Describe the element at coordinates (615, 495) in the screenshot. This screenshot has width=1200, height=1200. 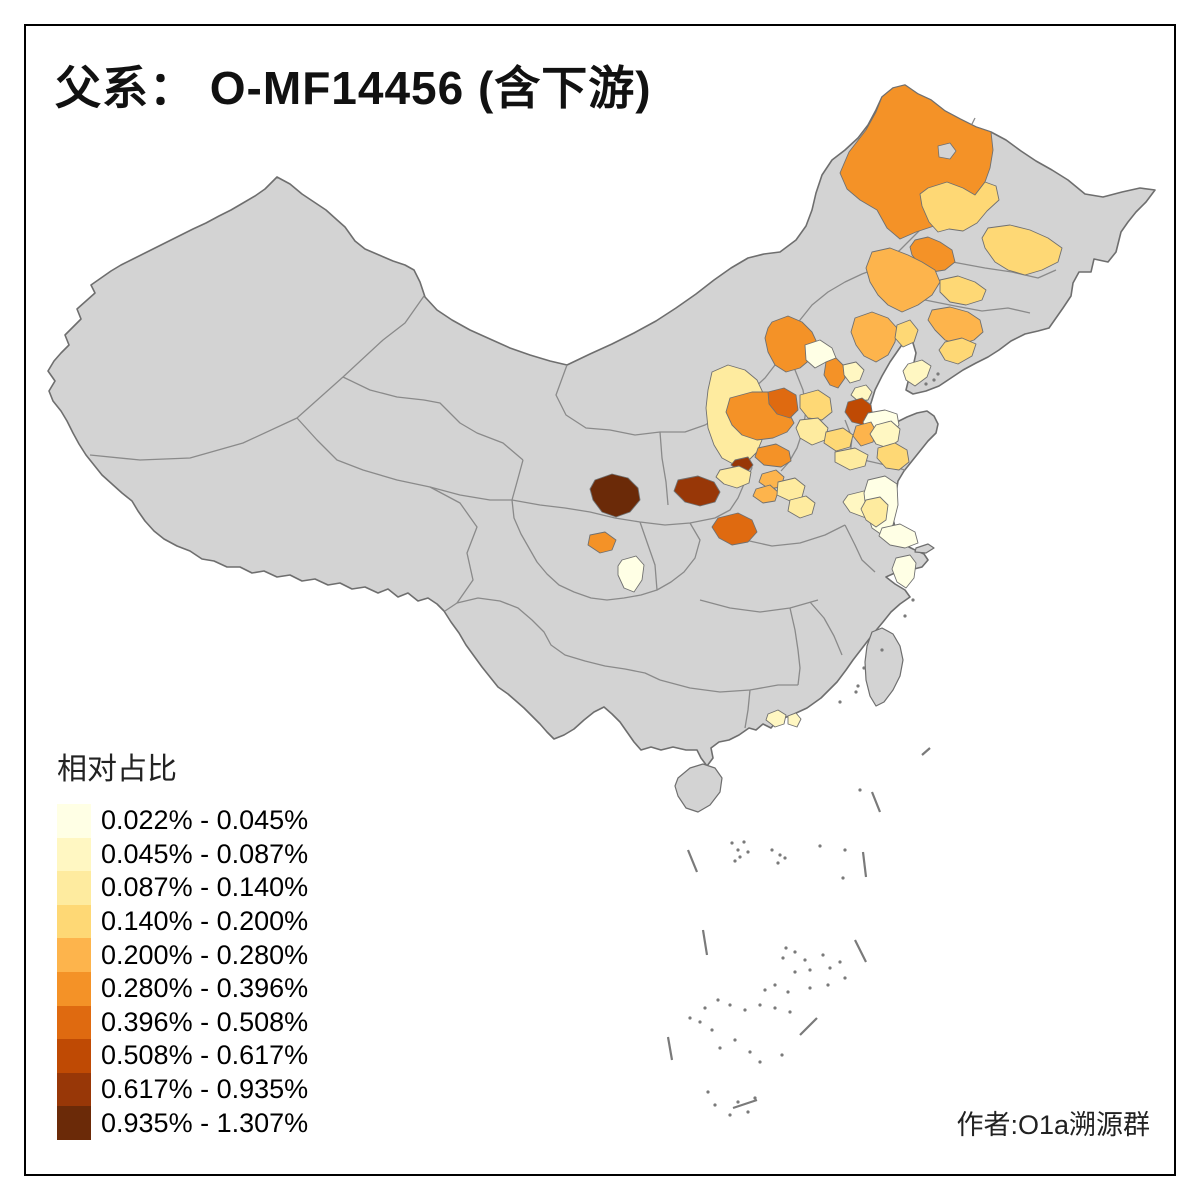
I see `region-tianshui` at that location.